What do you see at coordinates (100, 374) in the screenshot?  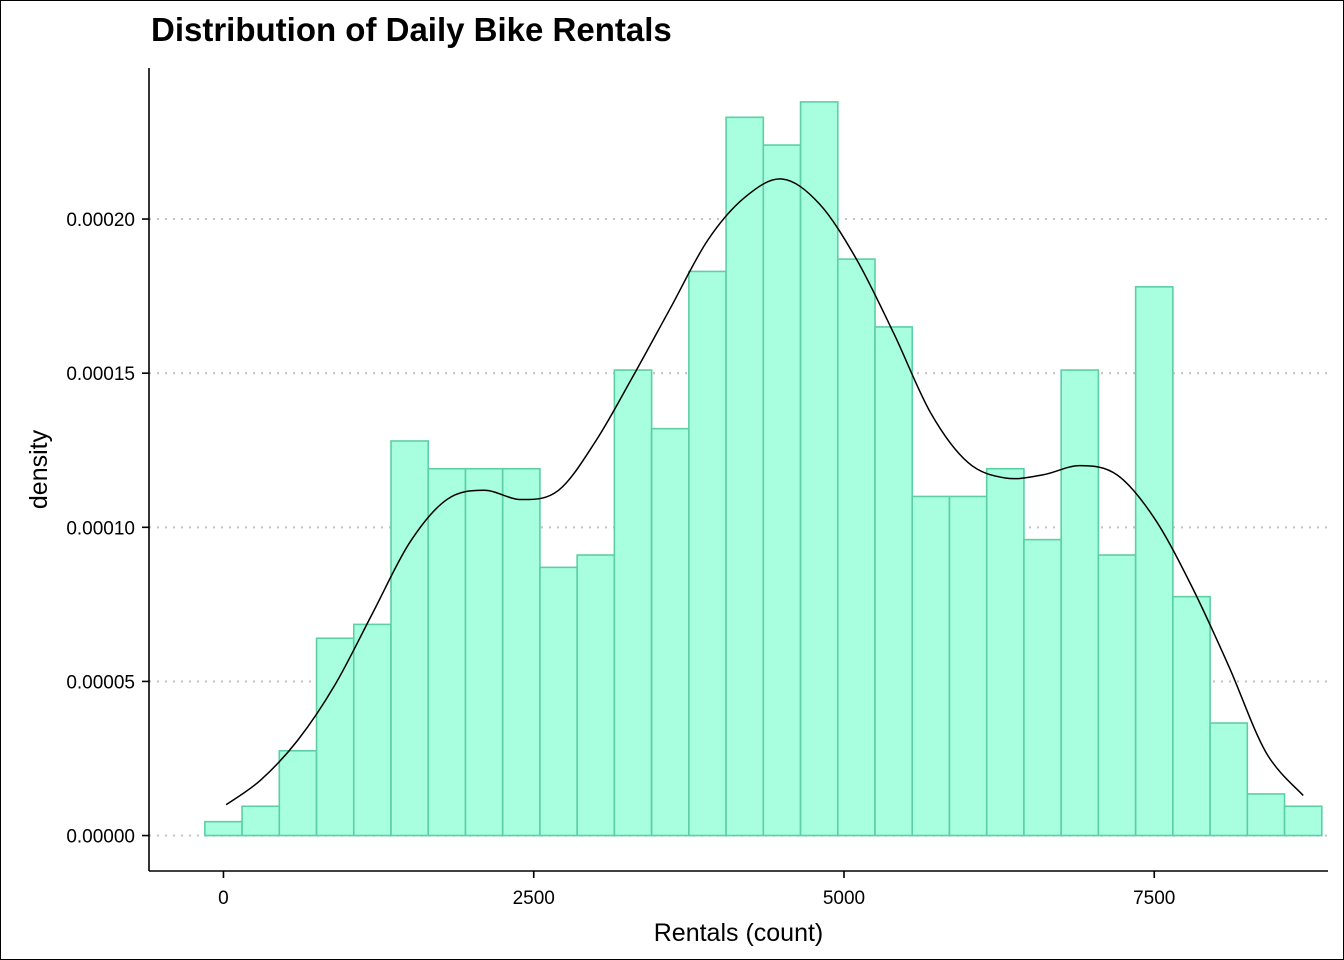 I see `y-tick-label: 0.00015` at bounding box center [100, 374].